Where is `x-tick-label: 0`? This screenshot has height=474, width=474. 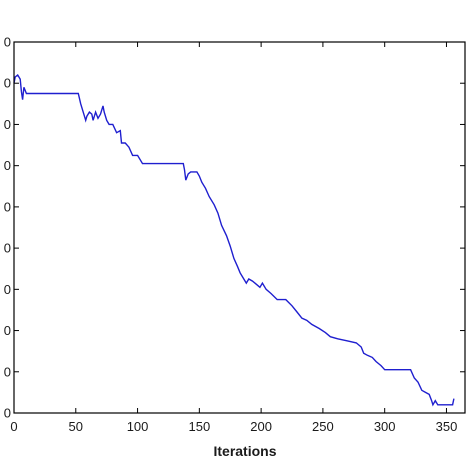 x-tick-label: 0 is located at coordinates (13, 426).